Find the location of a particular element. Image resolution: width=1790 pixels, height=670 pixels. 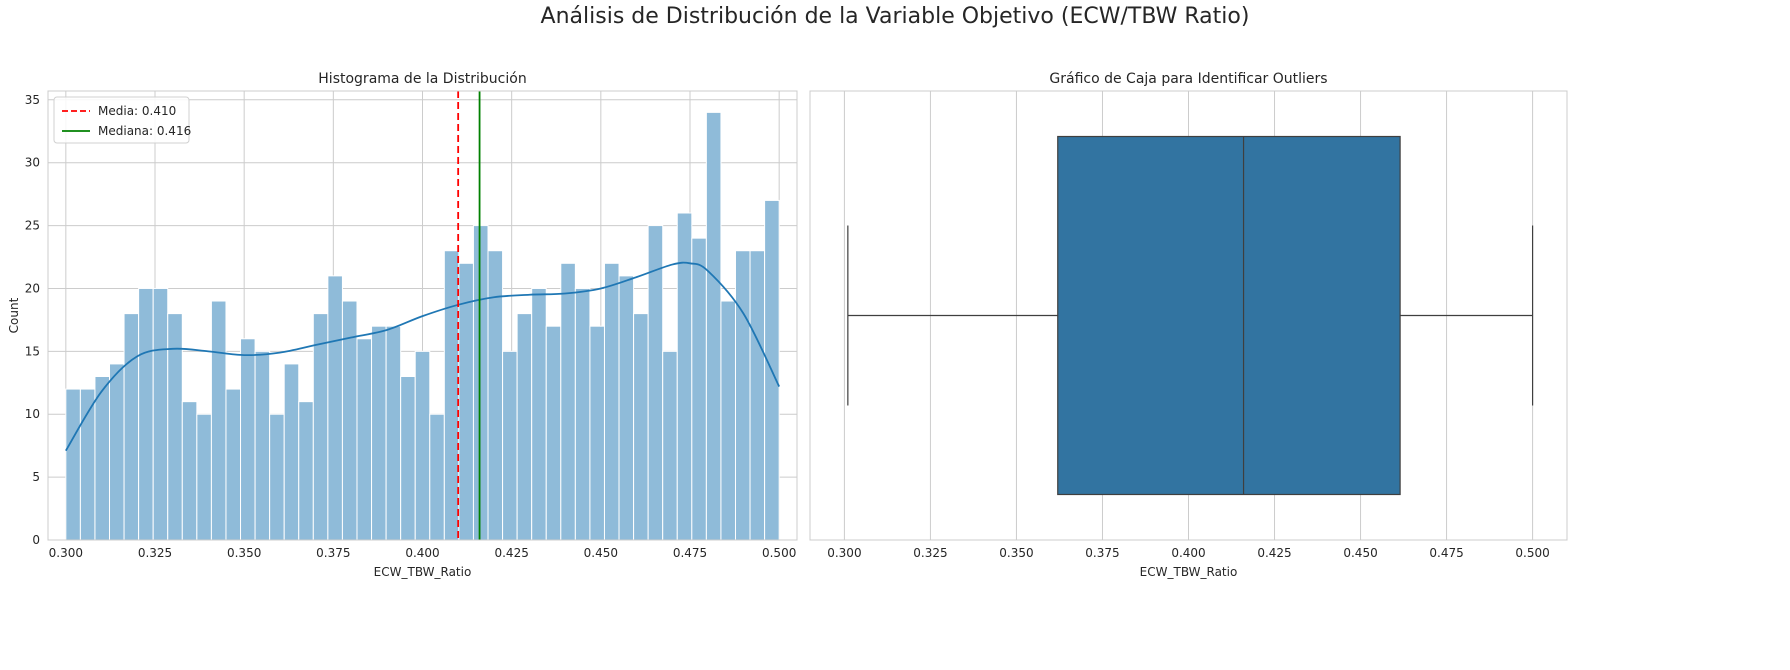

y-tick-label: 25 is located at coordinates (32, 226).